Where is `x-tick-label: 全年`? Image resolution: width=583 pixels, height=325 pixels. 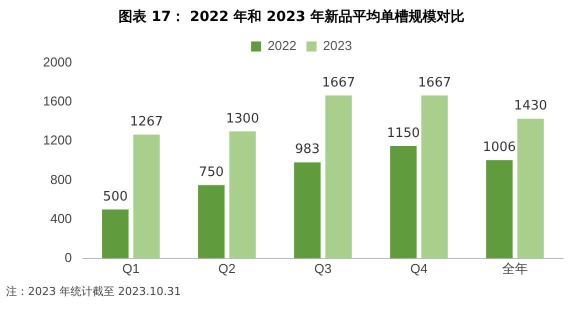 x-tick-label: 全年 is located at coordinates (515, 268).